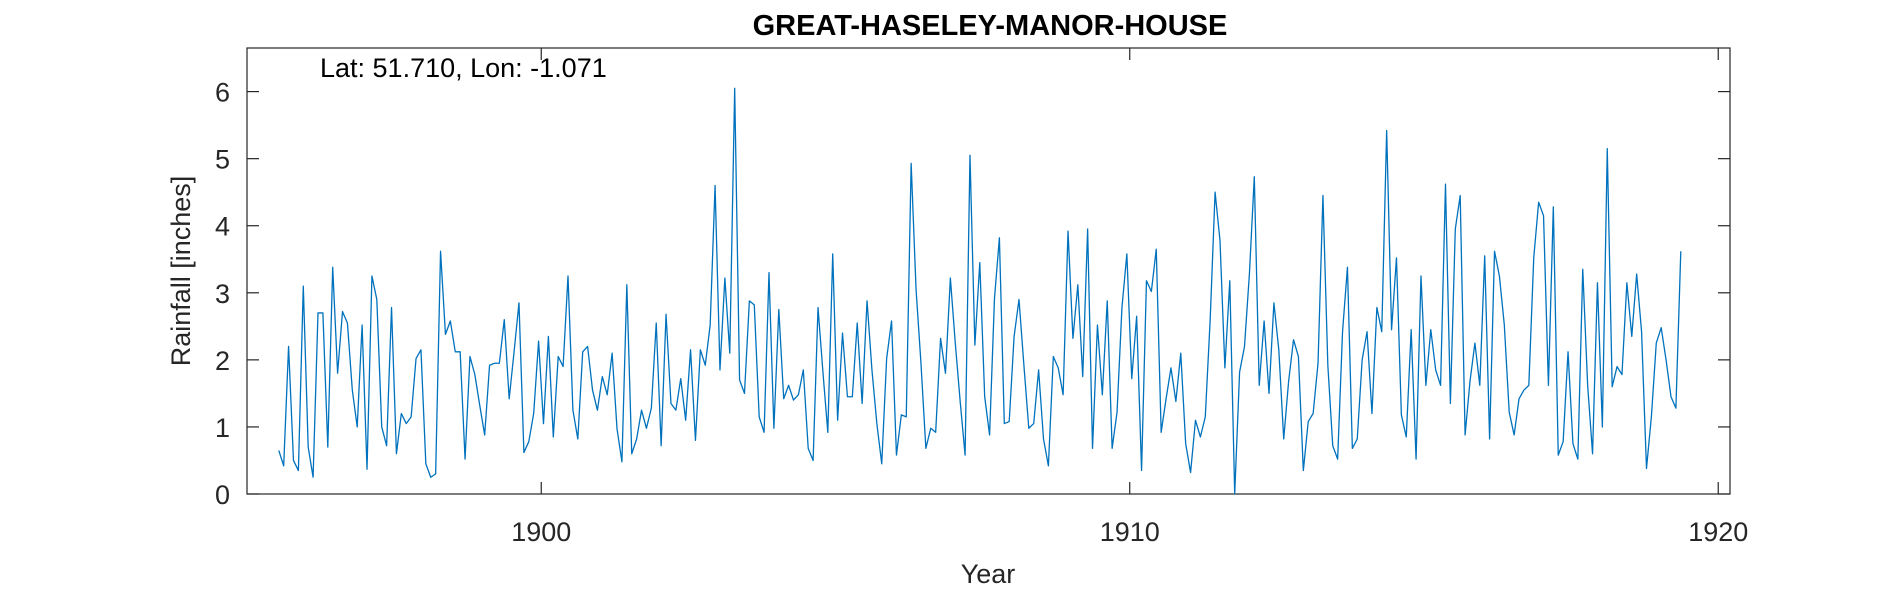 This screenshot has width=1890, height=591. What do you see at coordinates (463, 68) in the screenshot?
I see `location-annotation: Lat: 51.710, Lon: -1.071` at bounding box center [463, 68].